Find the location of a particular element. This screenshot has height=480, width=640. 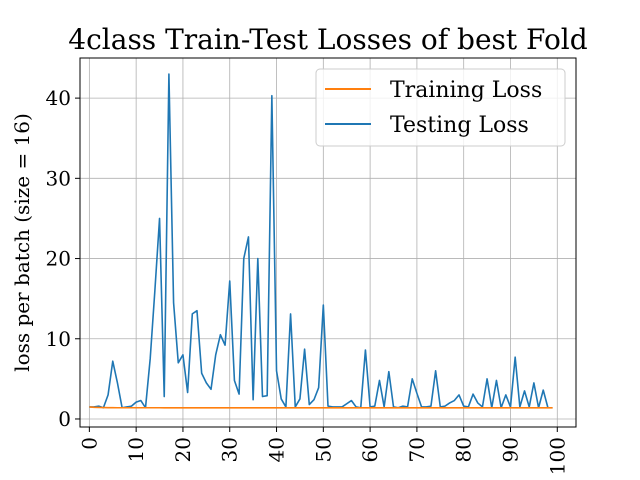

y-tick-label: 40 is located at coordinates (58, 98).